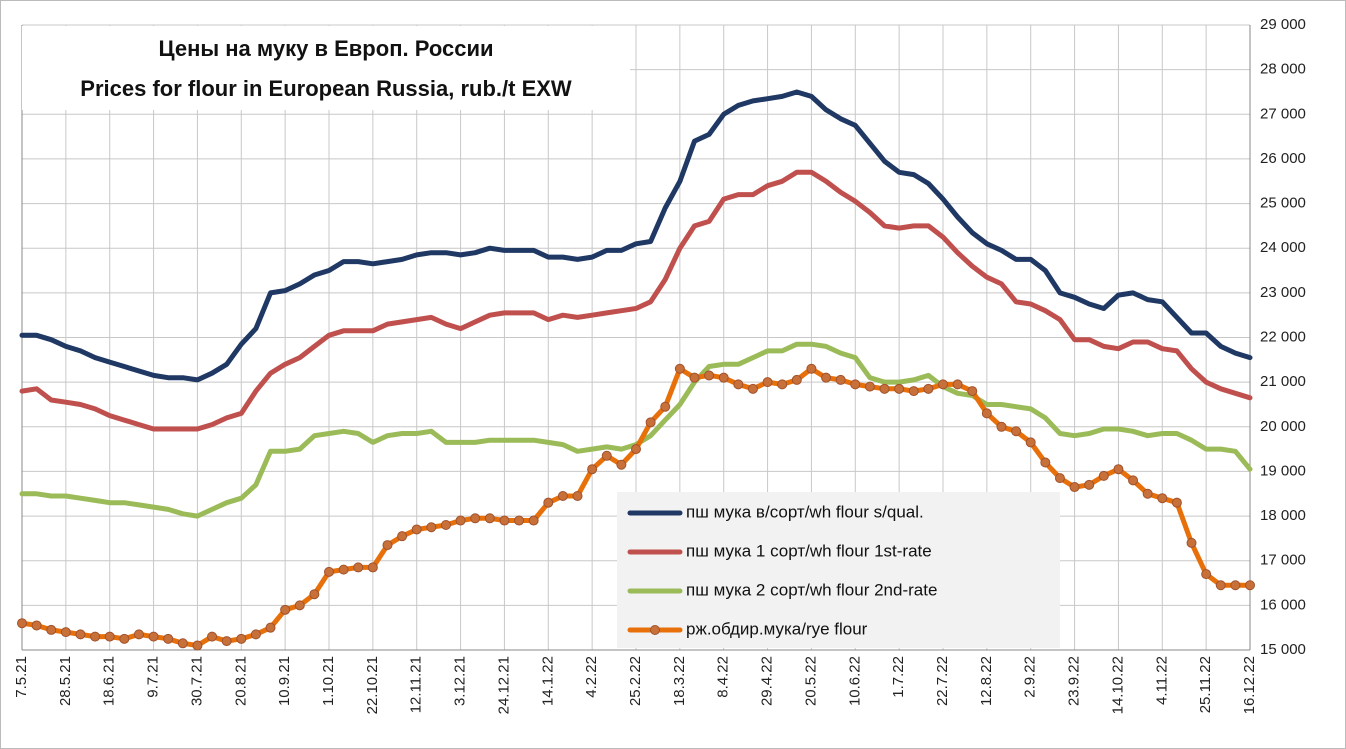  I want to click on y-tick-label: 25 000, so click(1283, 203).